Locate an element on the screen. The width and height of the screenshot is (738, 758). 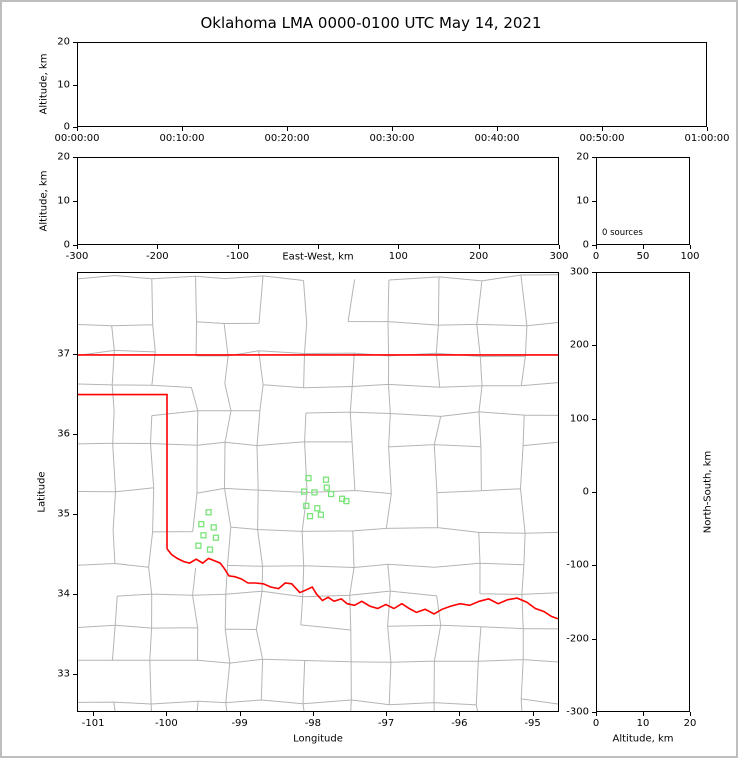
ns-height-y-ticklabel: 0 is located at coordinates (585, 492).